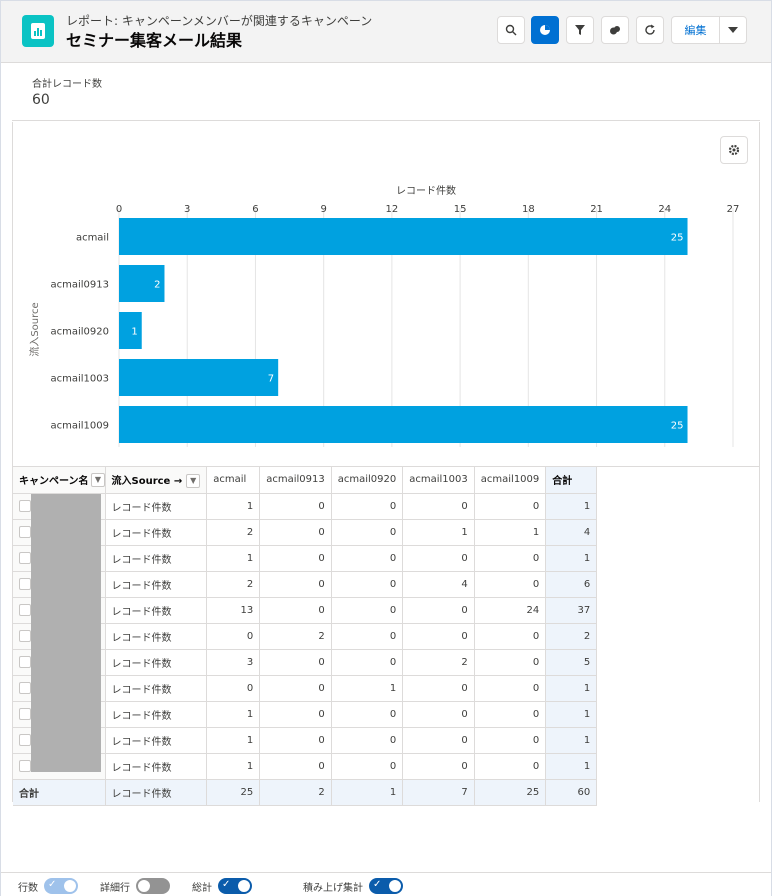  Describe the element at coordinates (438, 480) in the screenshot. I see `column-header: acmail1003` at that location.